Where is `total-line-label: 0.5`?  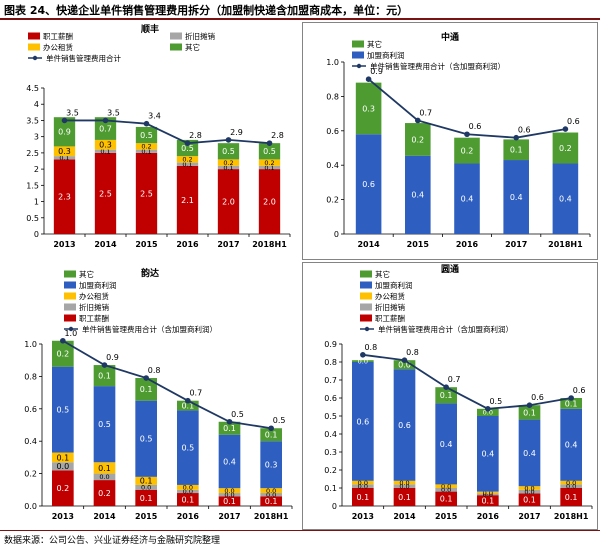 total-line-label: 0.5 is located at coordinates (495, 401).